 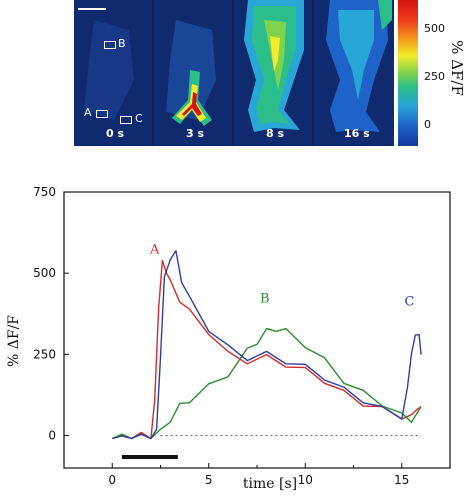 I want to click on colorbar, so click(x=408, y=73).